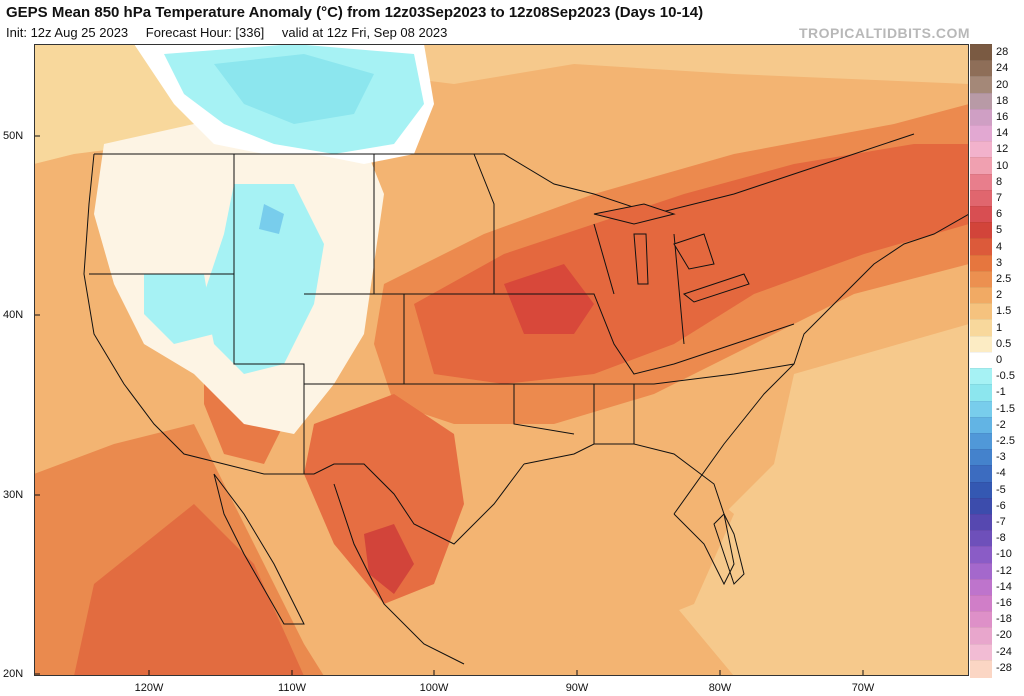 This screenshot has height=696, width=1024. What do you see at coordinates (821, 364) in the screenshot?
I see `us-east-coast` at bounding box center [821, 364].